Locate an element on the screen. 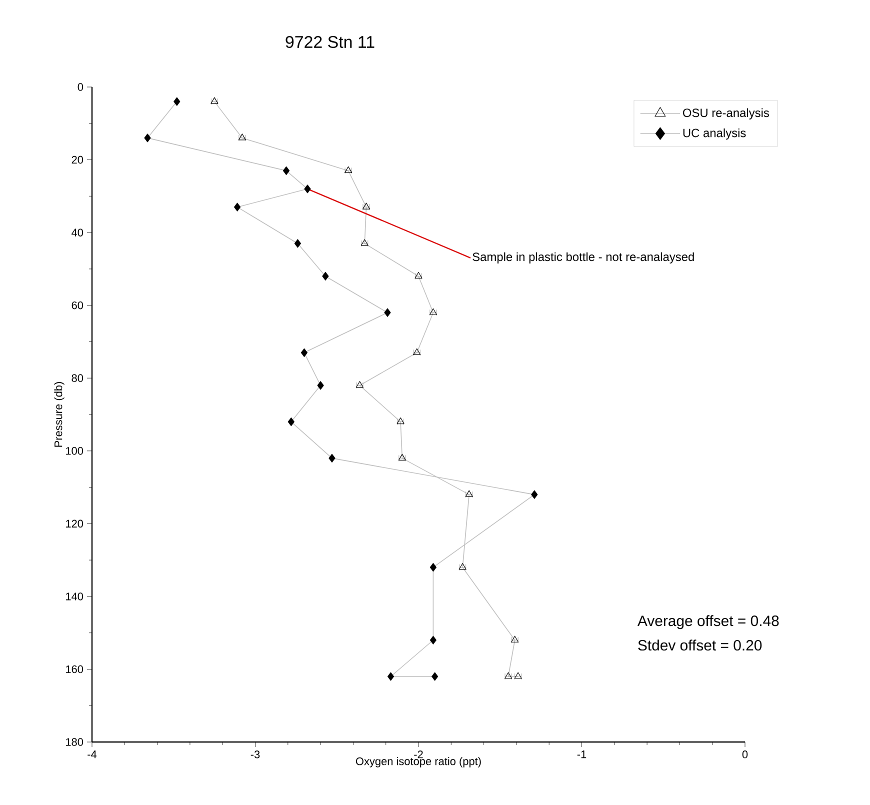  y-tick-label: 160 is located at coordinates (75, 669).